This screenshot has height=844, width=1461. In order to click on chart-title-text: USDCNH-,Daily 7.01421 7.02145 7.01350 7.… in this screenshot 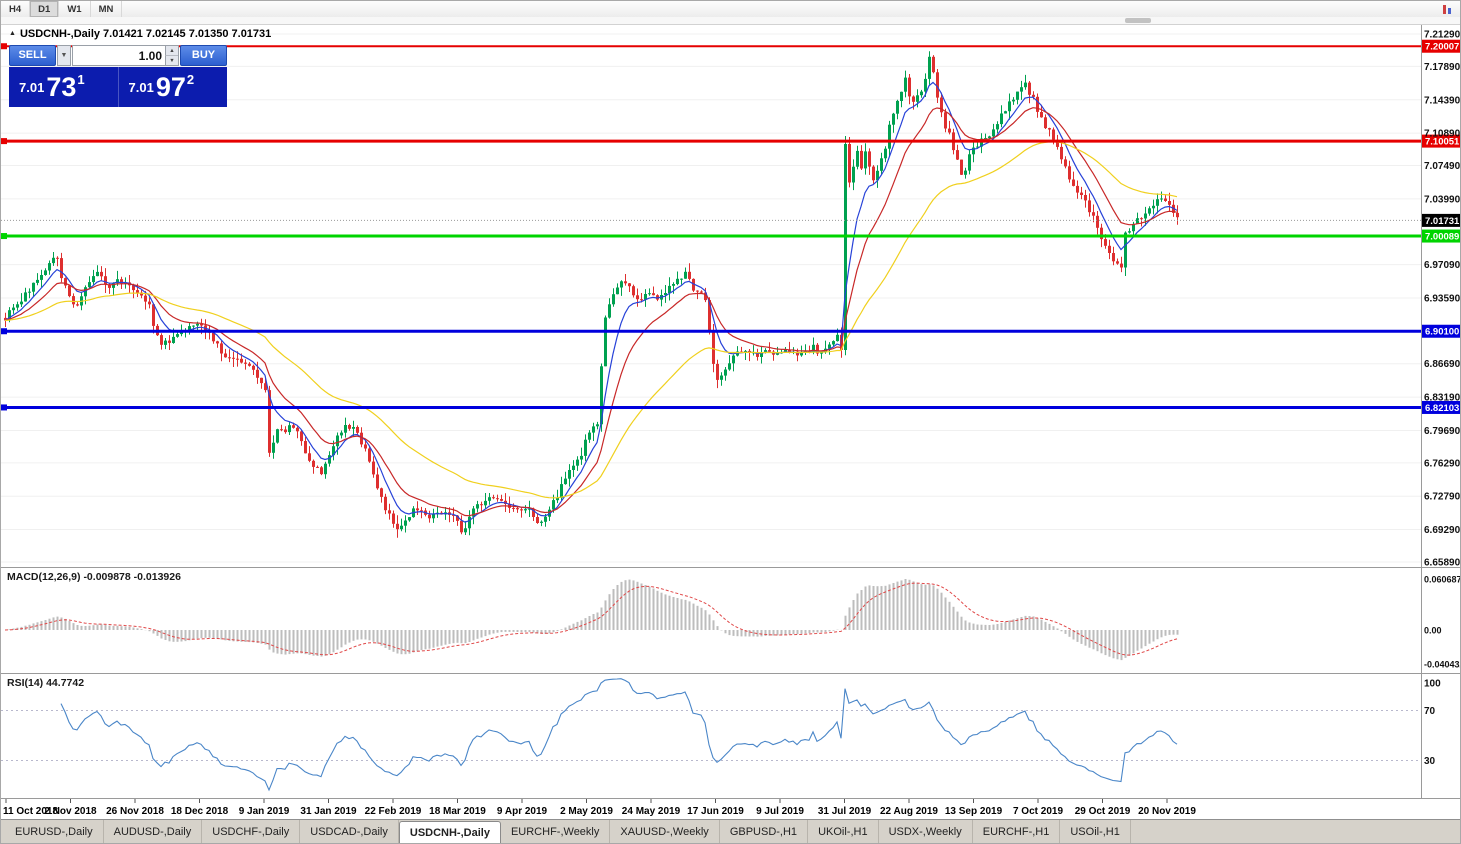, I will do `click(145, 34)`.